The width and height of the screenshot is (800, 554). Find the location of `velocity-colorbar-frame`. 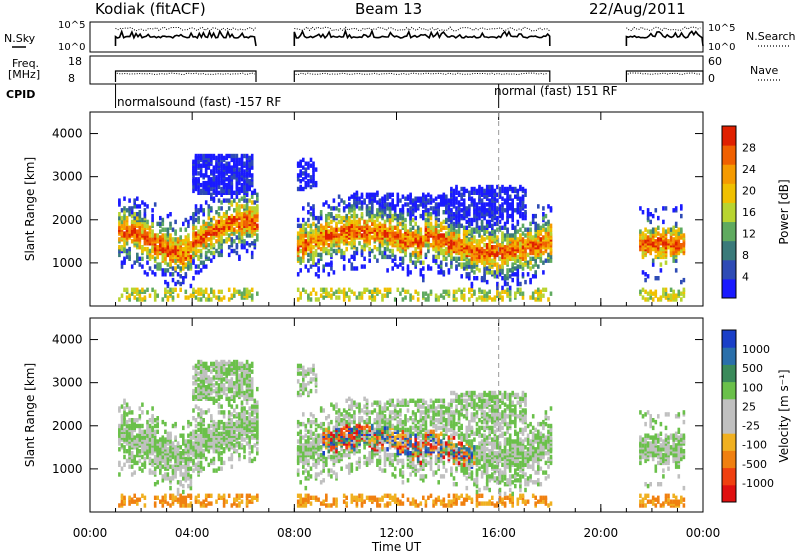

velocity-colorbar-frame is located at coordinates (729, 416).